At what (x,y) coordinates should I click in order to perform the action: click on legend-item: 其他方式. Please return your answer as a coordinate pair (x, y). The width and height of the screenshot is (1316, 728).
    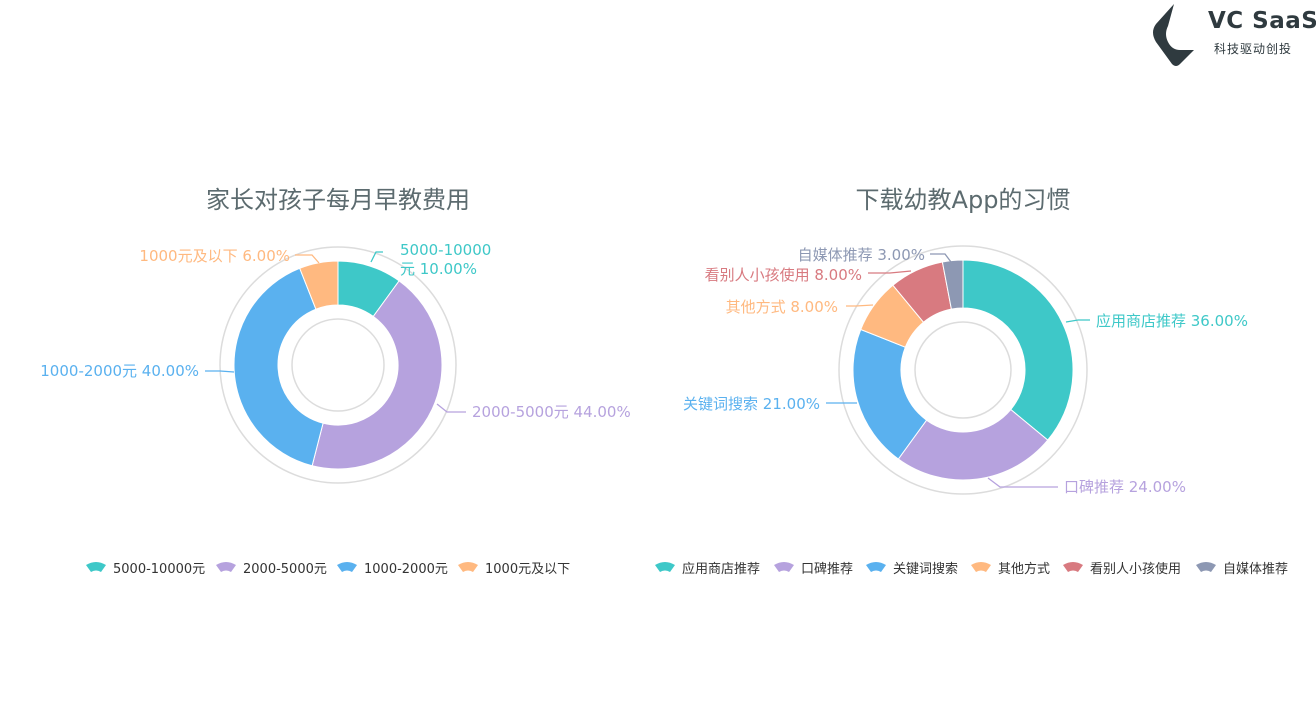
    Looking at the image, I should click on (1010, 569).